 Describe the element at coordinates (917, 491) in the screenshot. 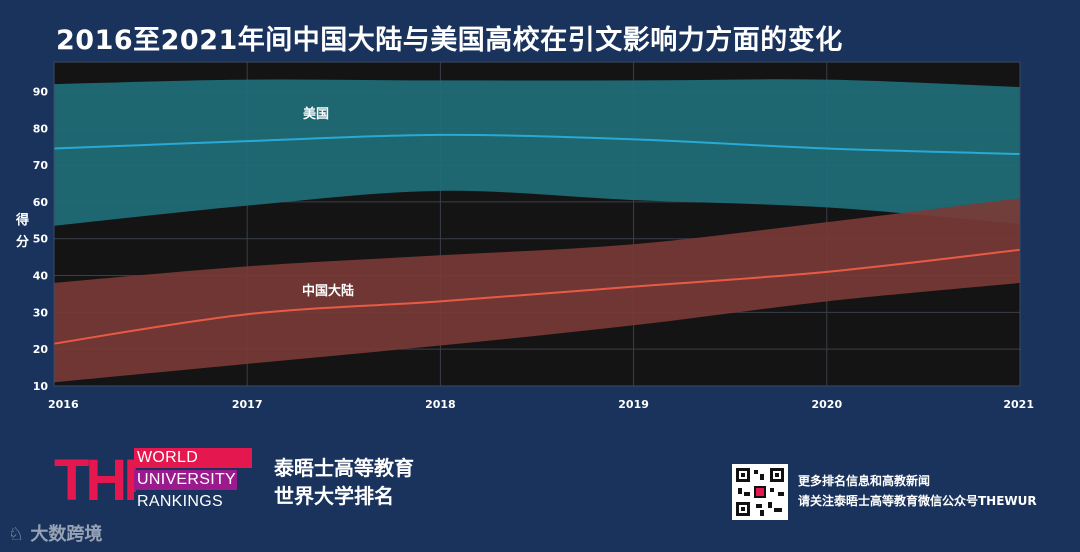

I see `qr-info: 更多排名信息和高教新闻 请关注泰晤士高等教育微信公众号THEWUR` at that location.